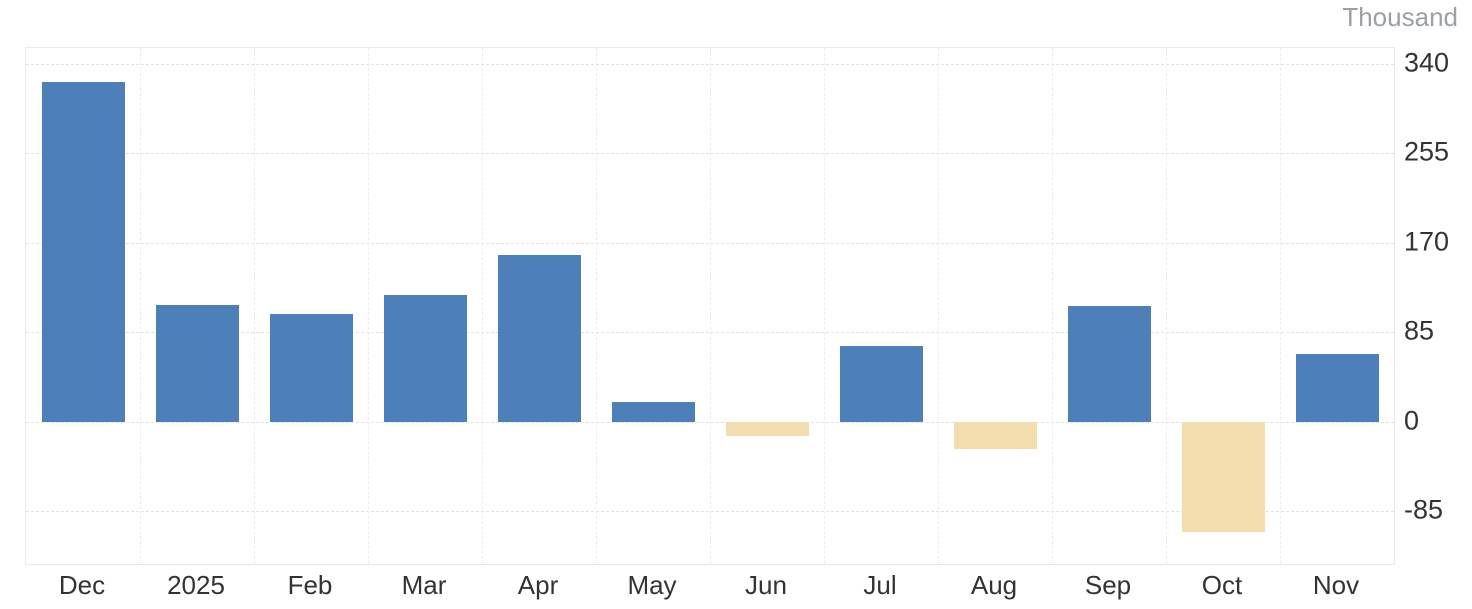 This screenshot has width=1472, height=609. What do you see at coordinates (766, 585) in the screenshot?
I see `x-tick-label-jun: Jun` at bounding box center [766, 585].